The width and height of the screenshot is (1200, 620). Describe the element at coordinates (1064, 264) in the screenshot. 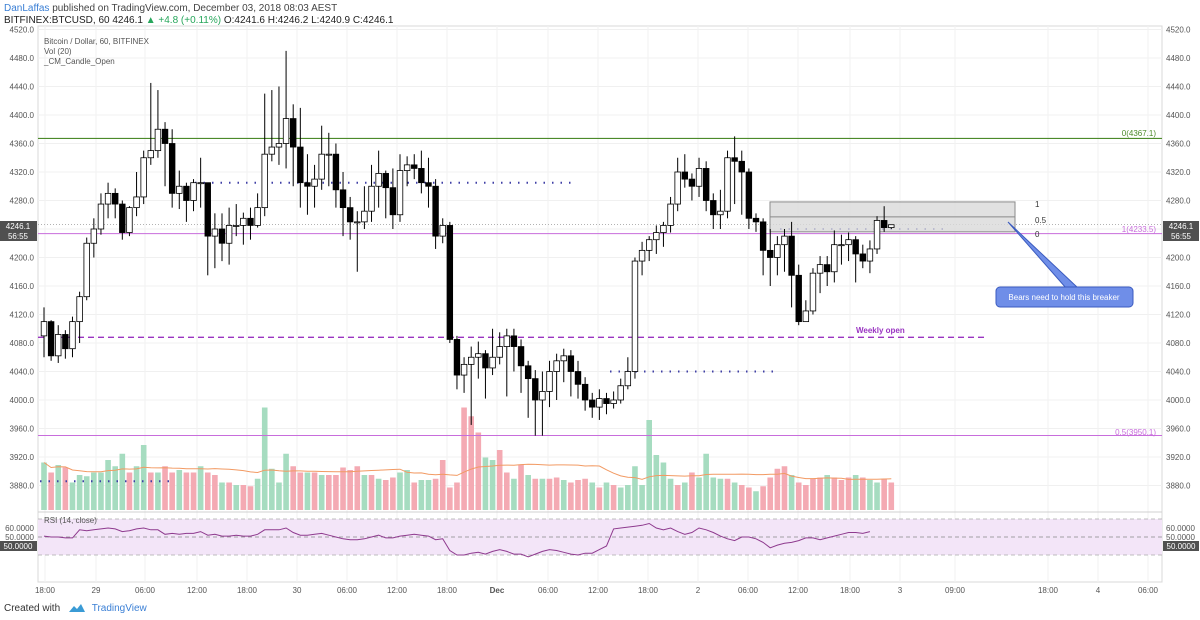

I see `annotation-callout: Bears need to hold this breaker` at that location.